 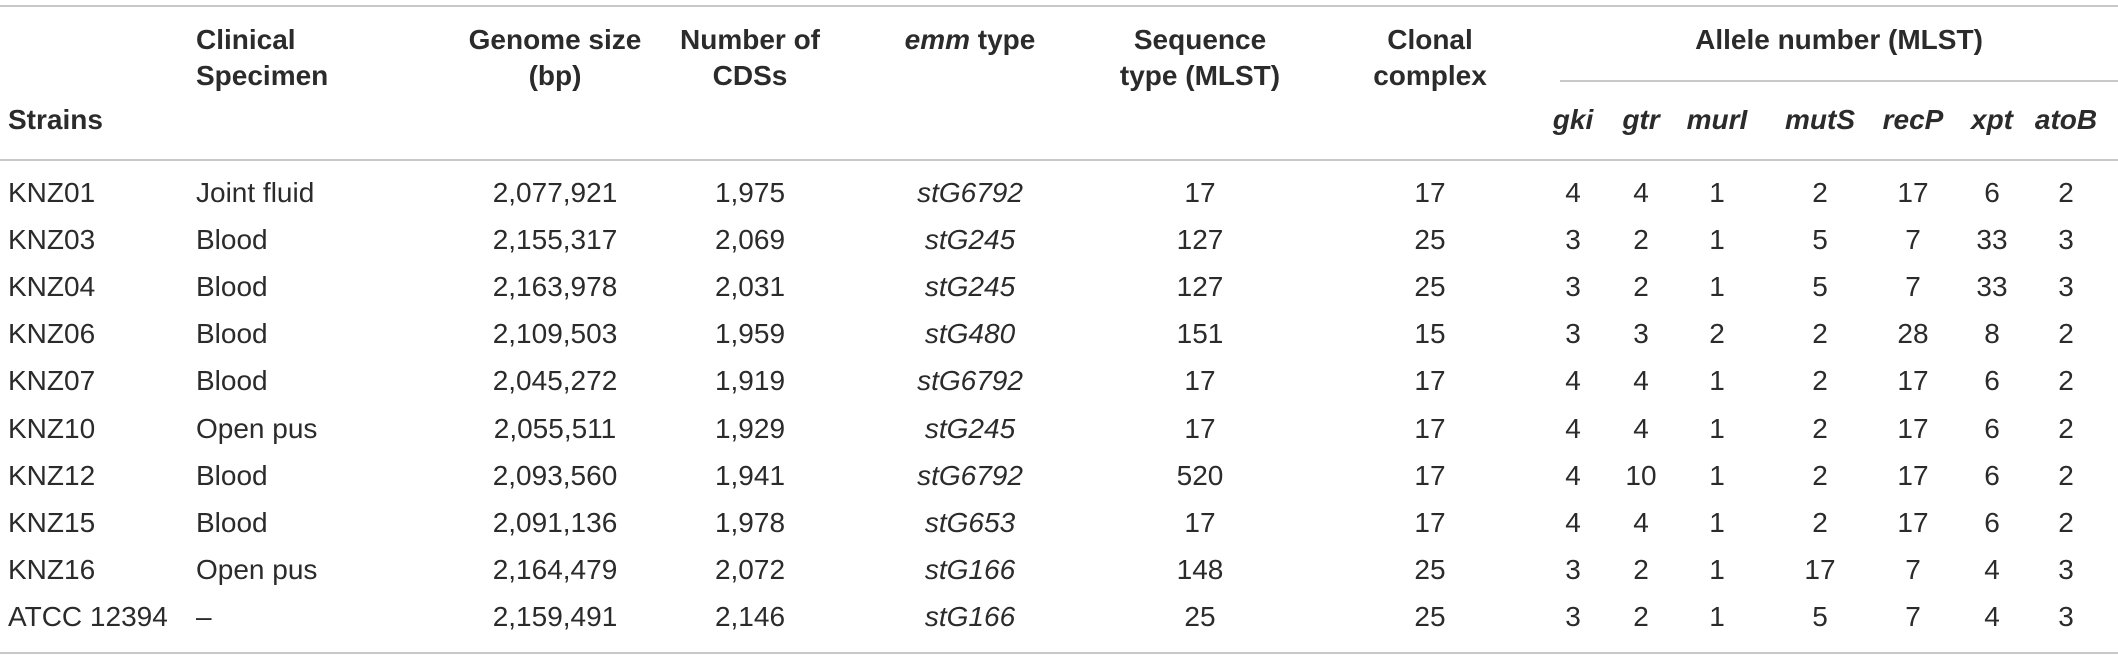 I want to click on header-genome-size: Genome size (bp), so click(x=555, y=57).